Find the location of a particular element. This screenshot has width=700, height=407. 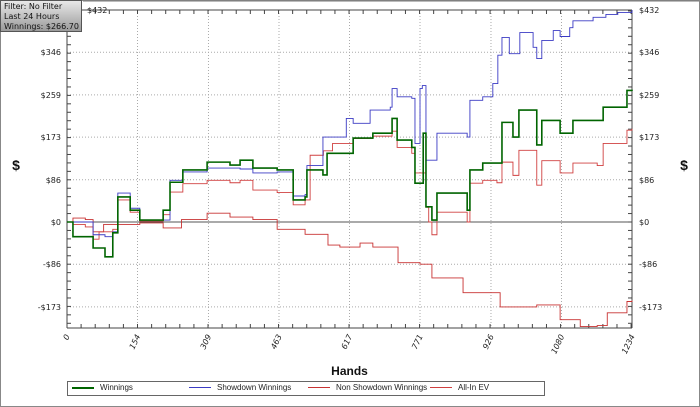

x-tick-label: 463 is located at coordinates (276, 342).